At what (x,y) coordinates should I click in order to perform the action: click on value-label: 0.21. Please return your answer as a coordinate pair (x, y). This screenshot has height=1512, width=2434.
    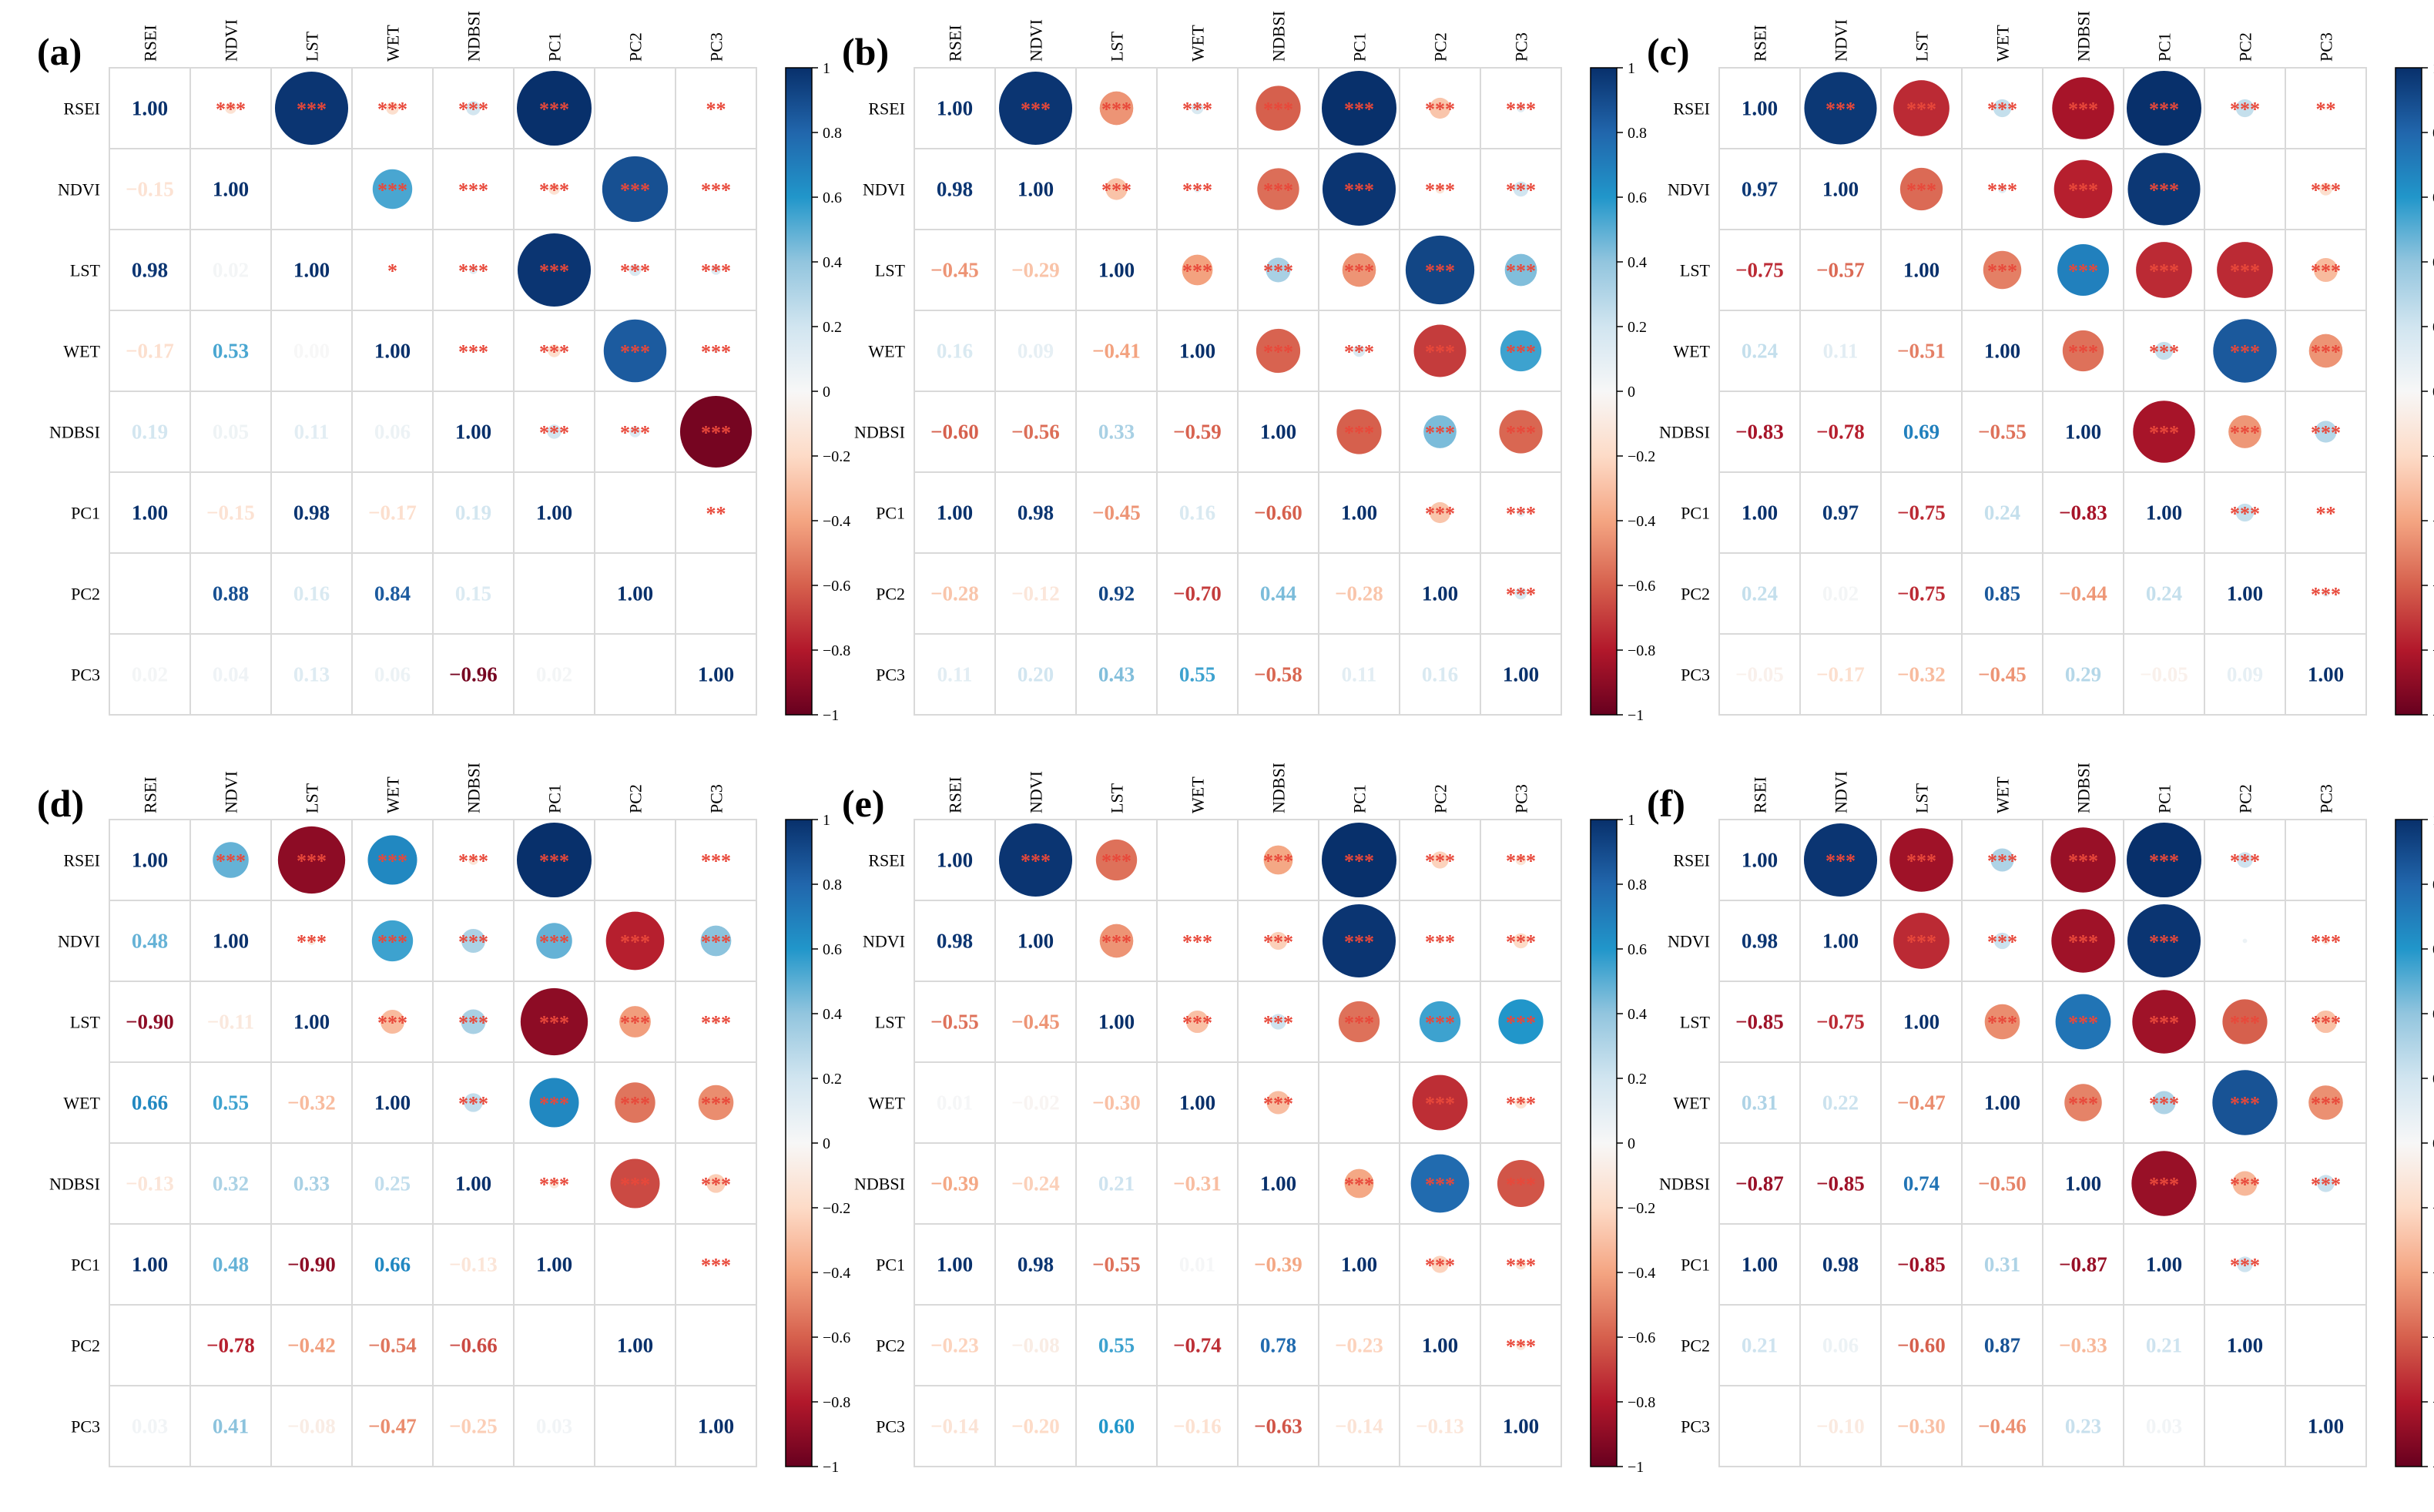
    Looking at the image, I should click on (2164, 1345).